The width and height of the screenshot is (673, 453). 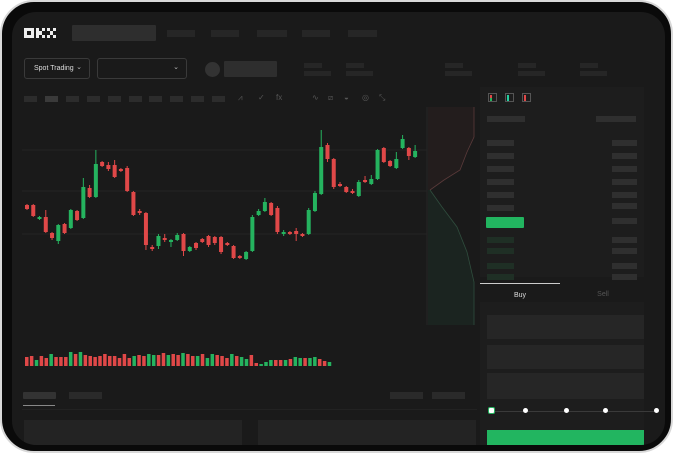 What do you see at coordinates (573, 410) in the screenshot?
I see `amount-slider` at bounding box center [573, 410].